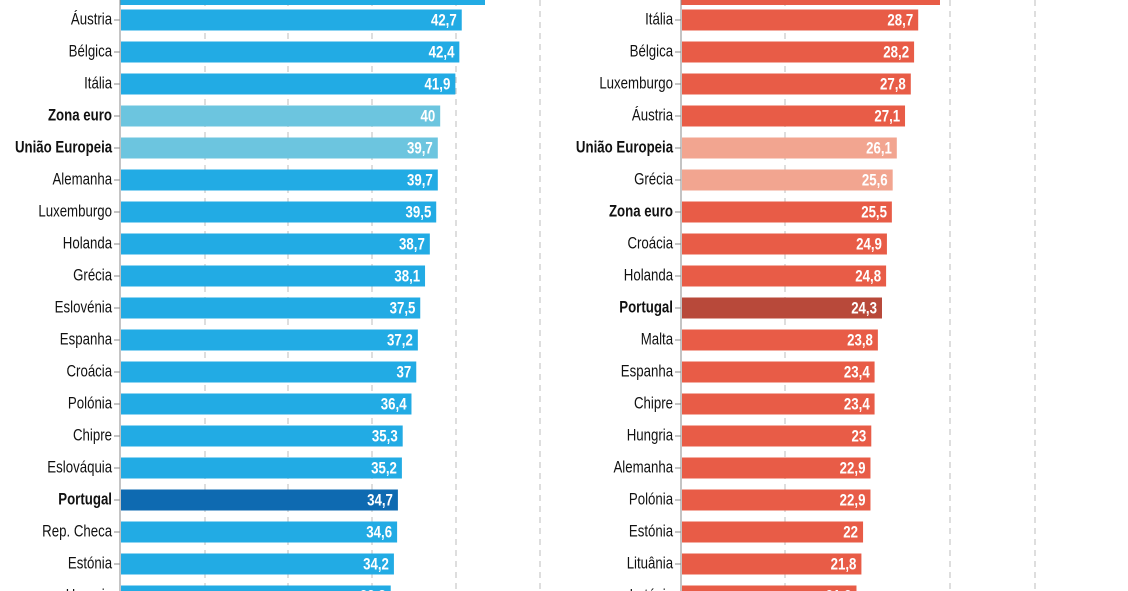 The width and height of the screenshot is (1128, 591). I want to click on value-label: 23,8, so click(860, 340).